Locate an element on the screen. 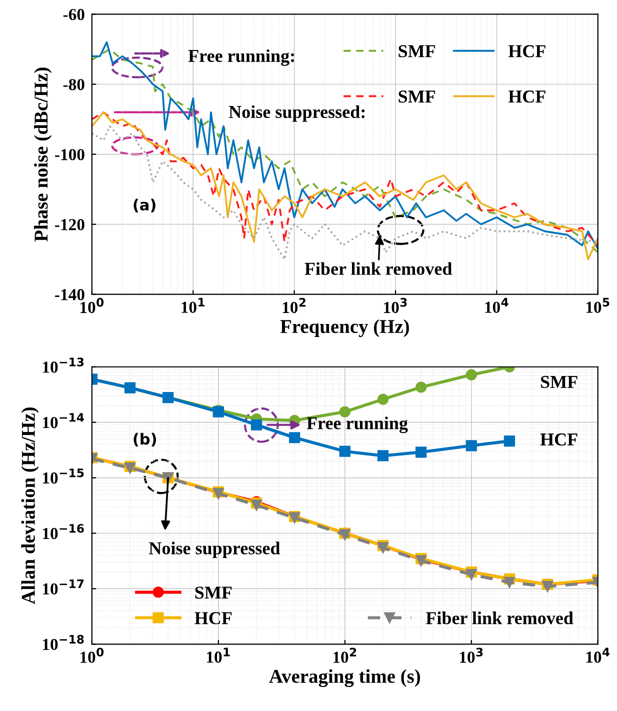 This screenshot has height=711, width=617. y-tick-label: -120 is located at coordinates (69, 224).